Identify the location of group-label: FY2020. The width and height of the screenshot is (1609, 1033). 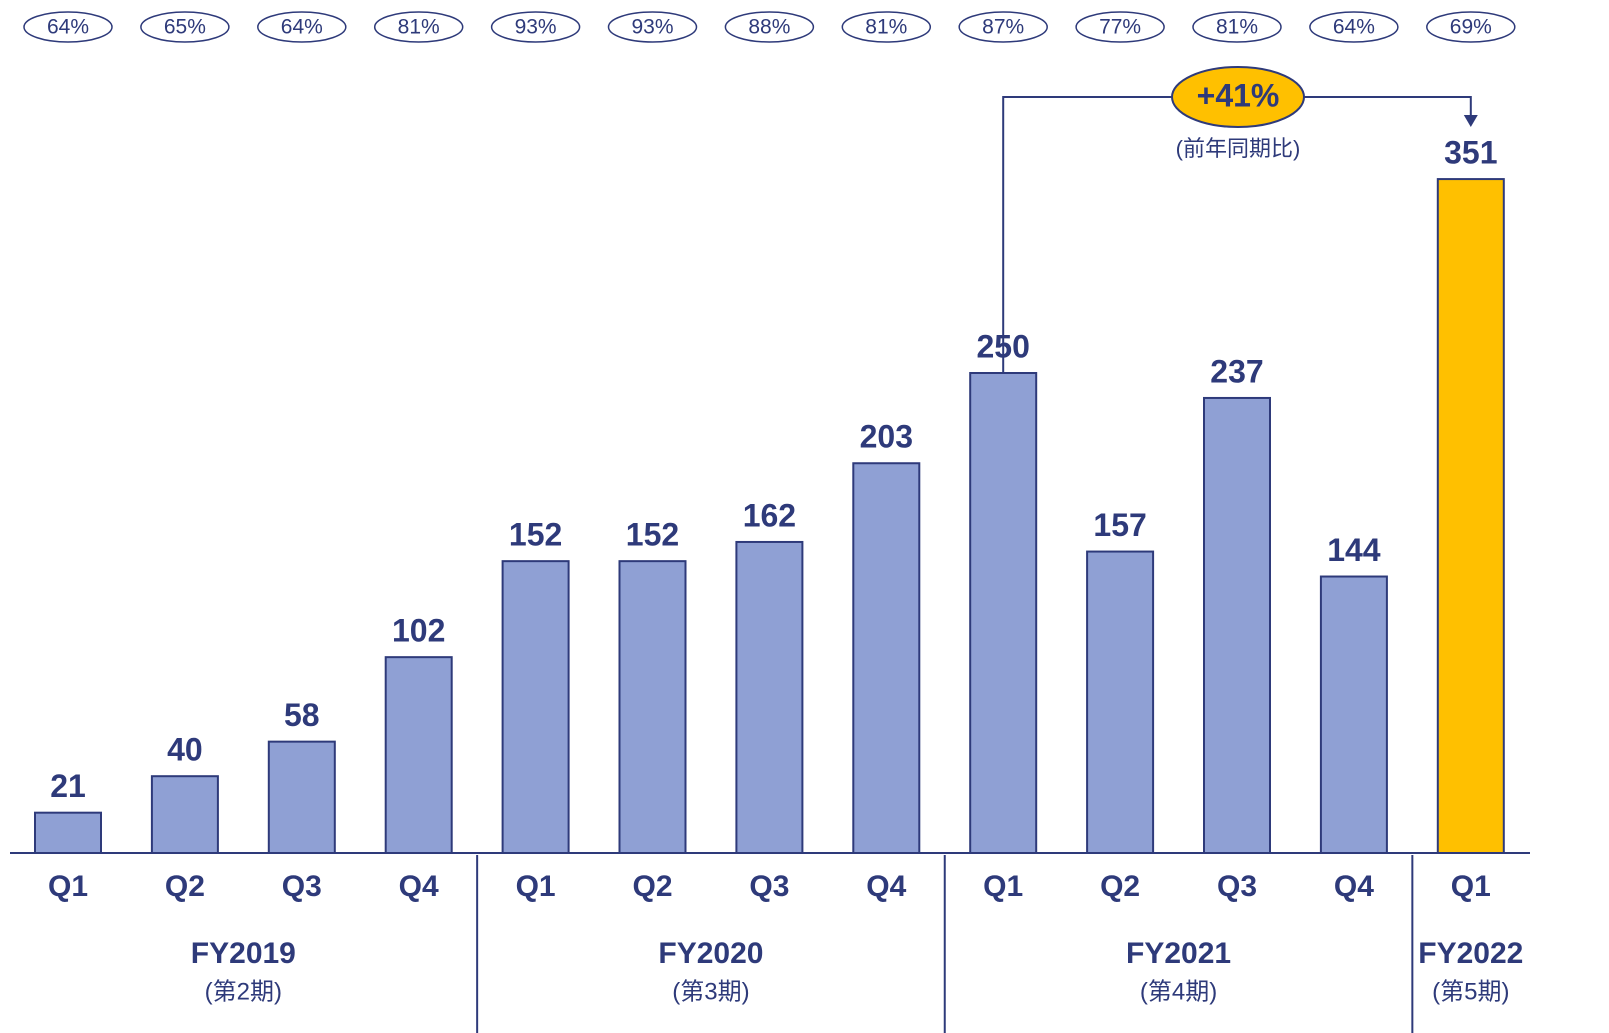
(710, 953).